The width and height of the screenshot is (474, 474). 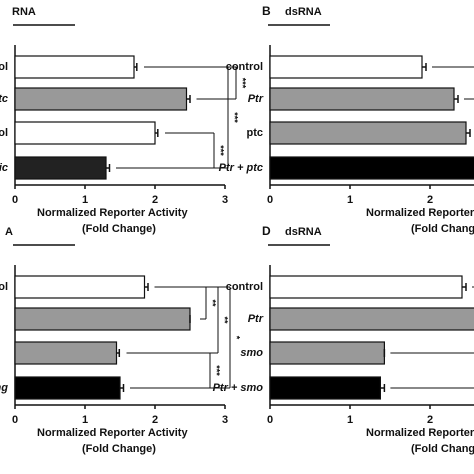 I want to click on category-label: ng, so click(x=4, y=388).